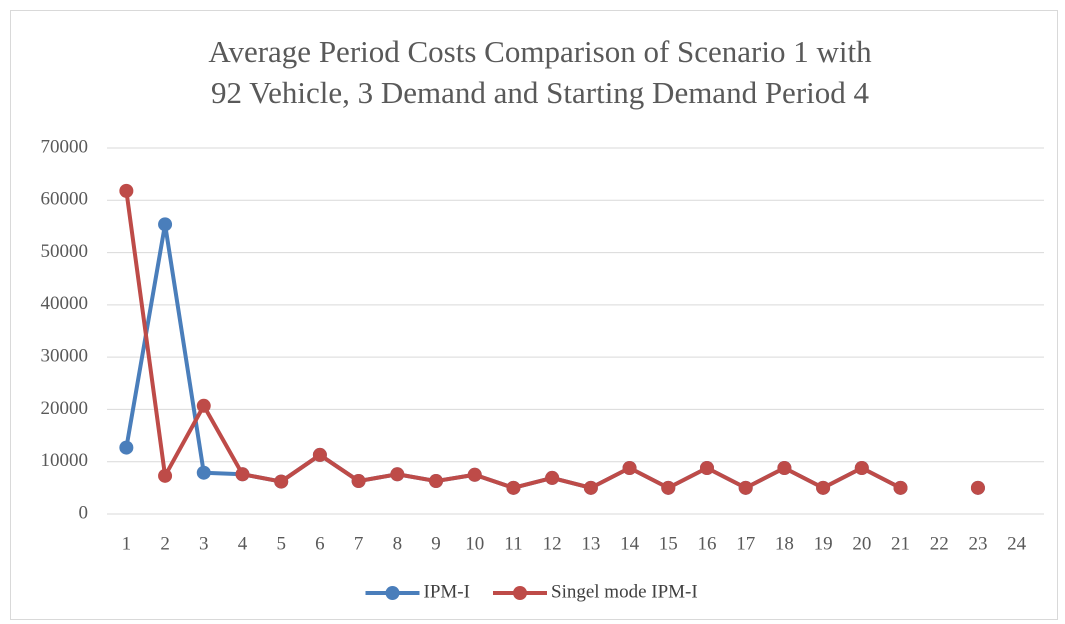  I want to click on y-tick-label: 0, so click(84, 512).